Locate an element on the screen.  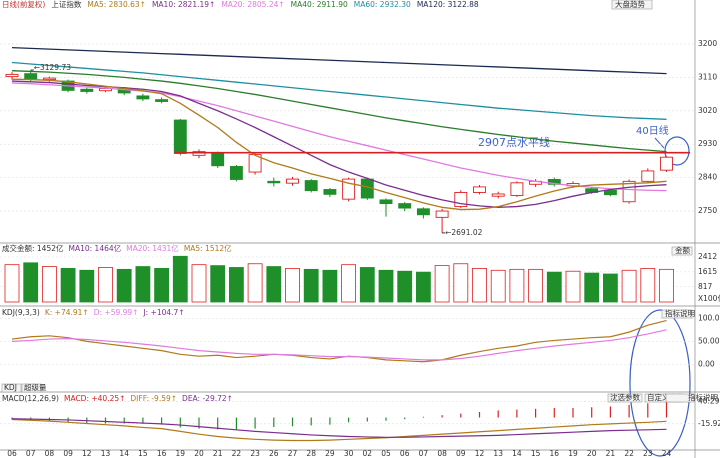
button-label: 沈选参数 is located at coordinates (625, 397).